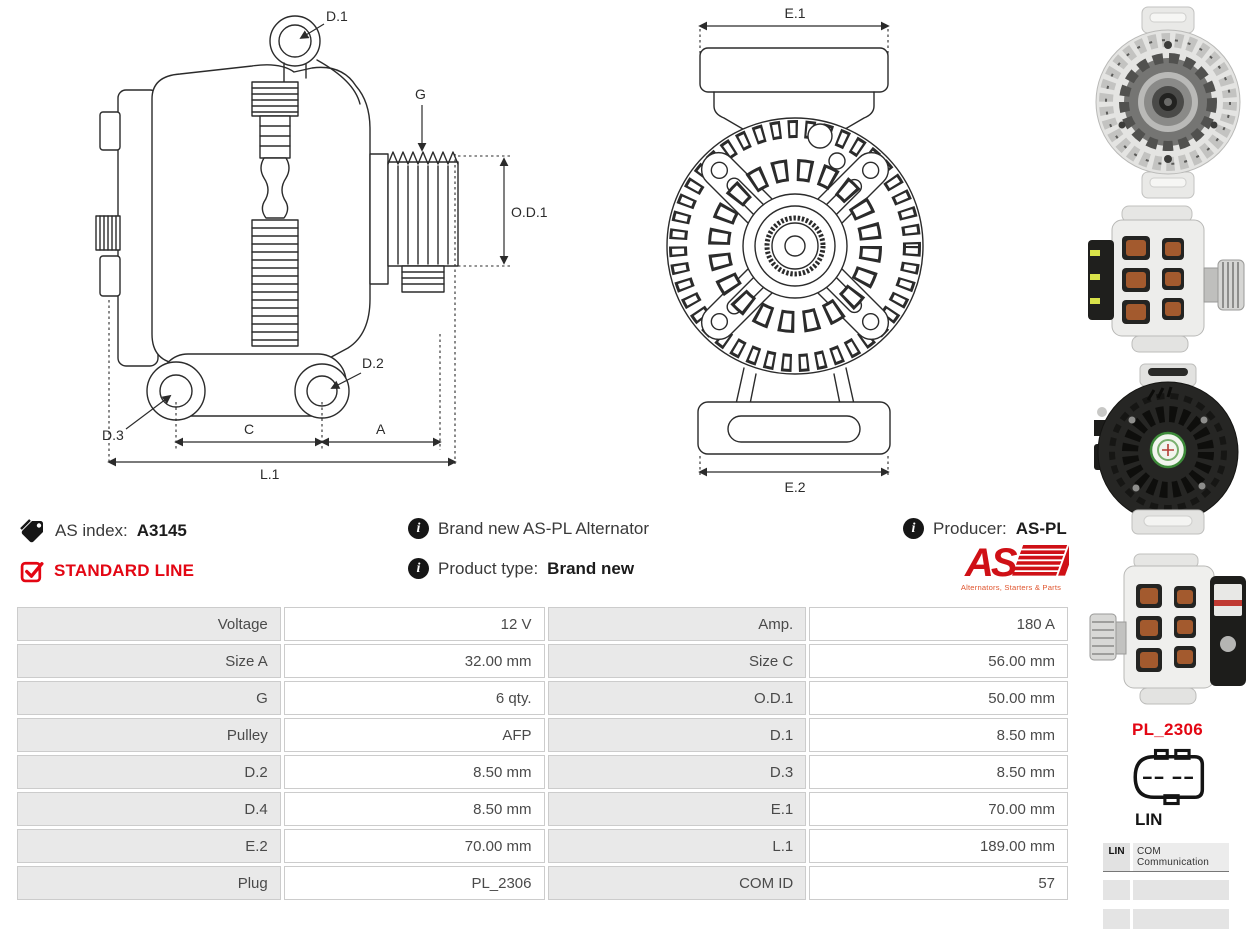 This screenshot has height=938, width=1250. I want to click on dim-label-d1: D.1, so click(337, 16).